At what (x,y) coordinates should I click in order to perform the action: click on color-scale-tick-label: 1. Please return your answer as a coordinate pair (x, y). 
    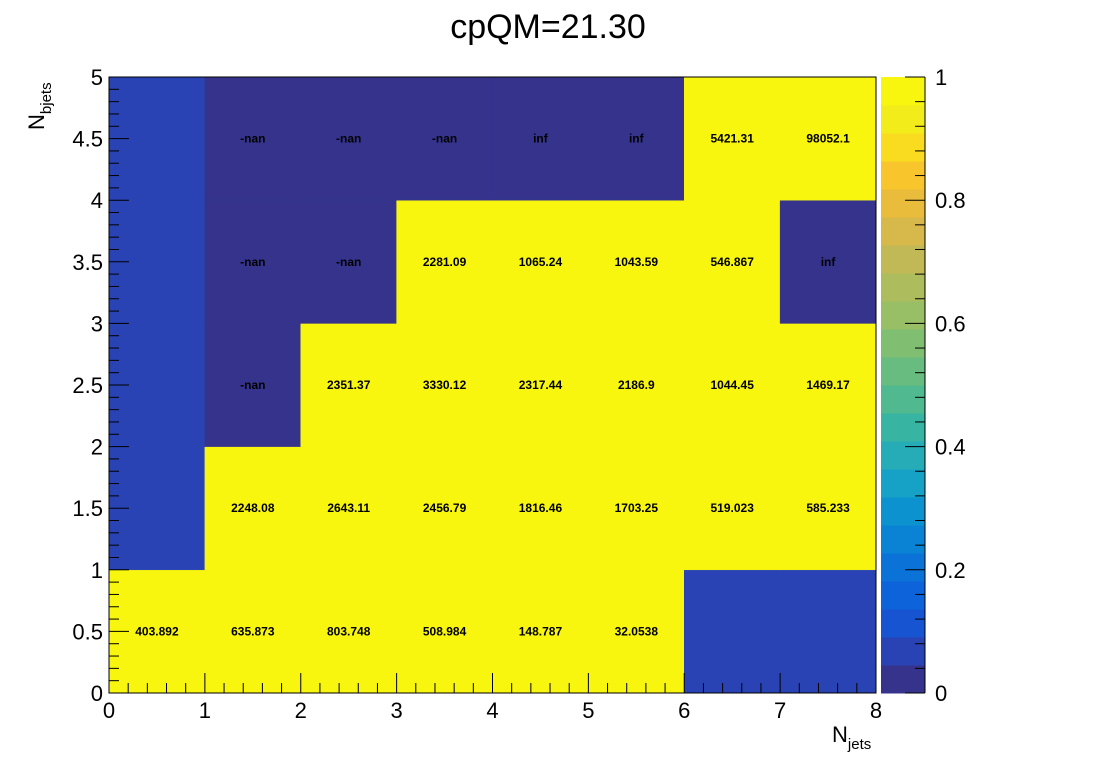
    Looking at the image, I should click on (941, 77).